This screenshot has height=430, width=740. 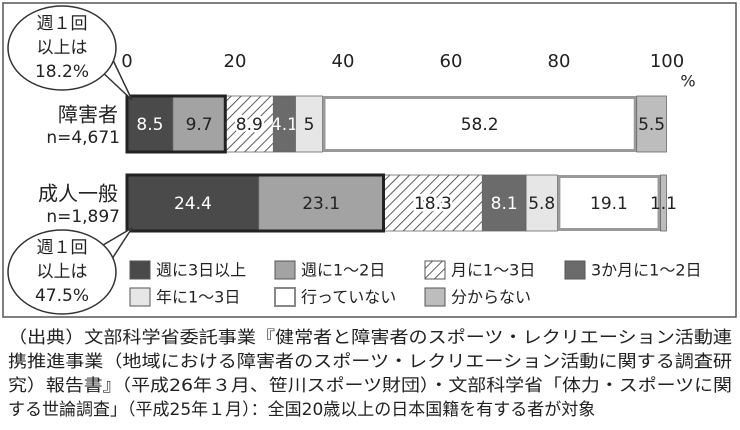 What do you see at coordinates (343, 270) in the screenshot?
I see `legend-label: 週に1～2日` at bounding box center [343, 270].